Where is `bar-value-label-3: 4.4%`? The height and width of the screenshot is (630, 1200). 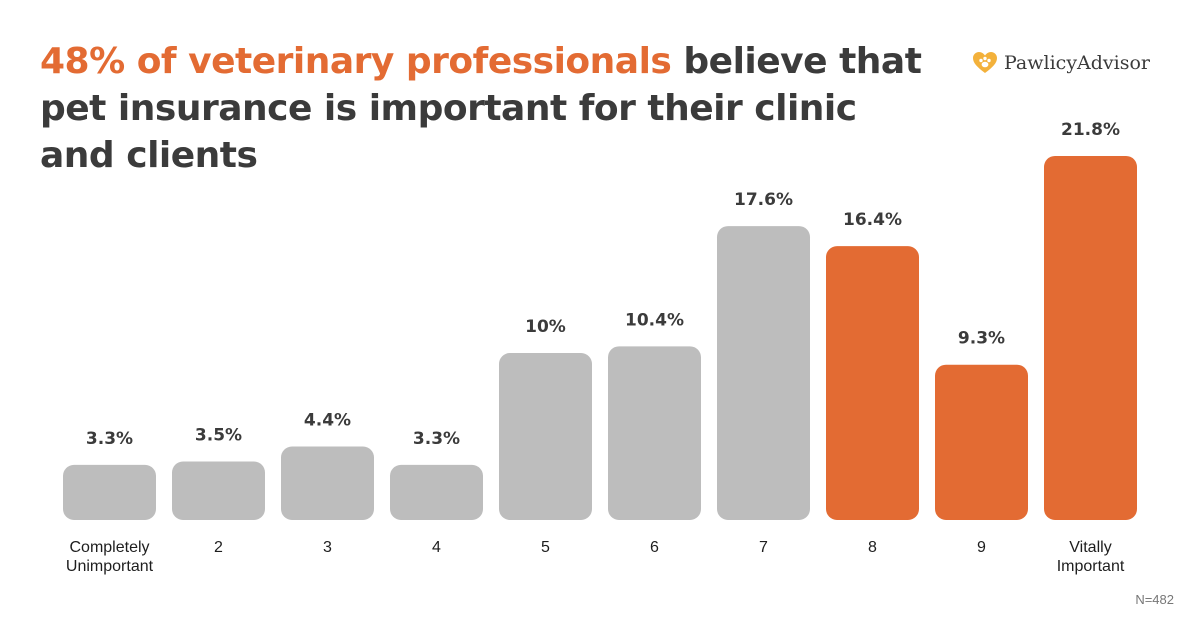
bar-value-label-3: 4.4% is located at coordinates (327, 421).